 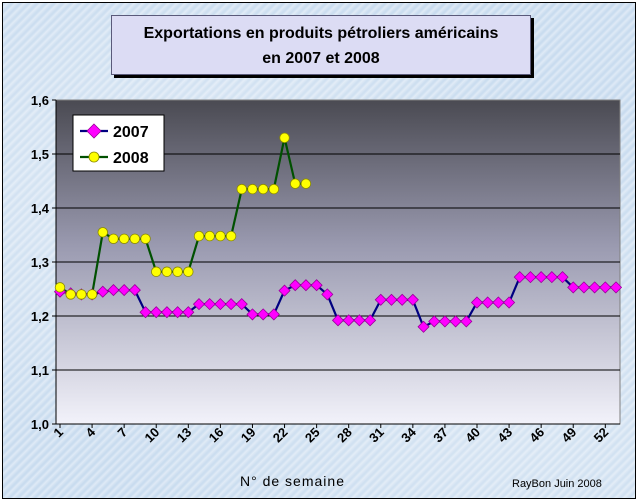 I want to click on x-tick-label: 25, so click(x=312, y=435).